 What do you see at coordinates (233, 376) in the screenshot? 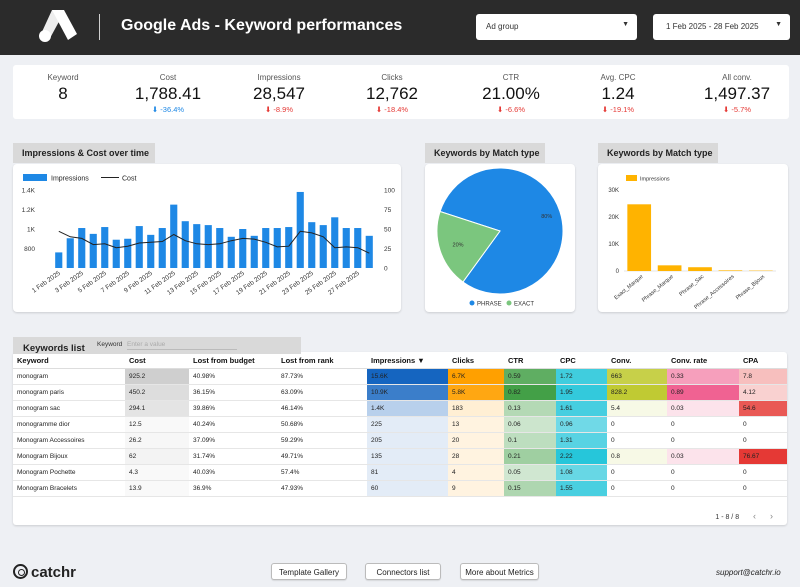
I see `table-cell: 40.98%` at bounding box center [233, 376].